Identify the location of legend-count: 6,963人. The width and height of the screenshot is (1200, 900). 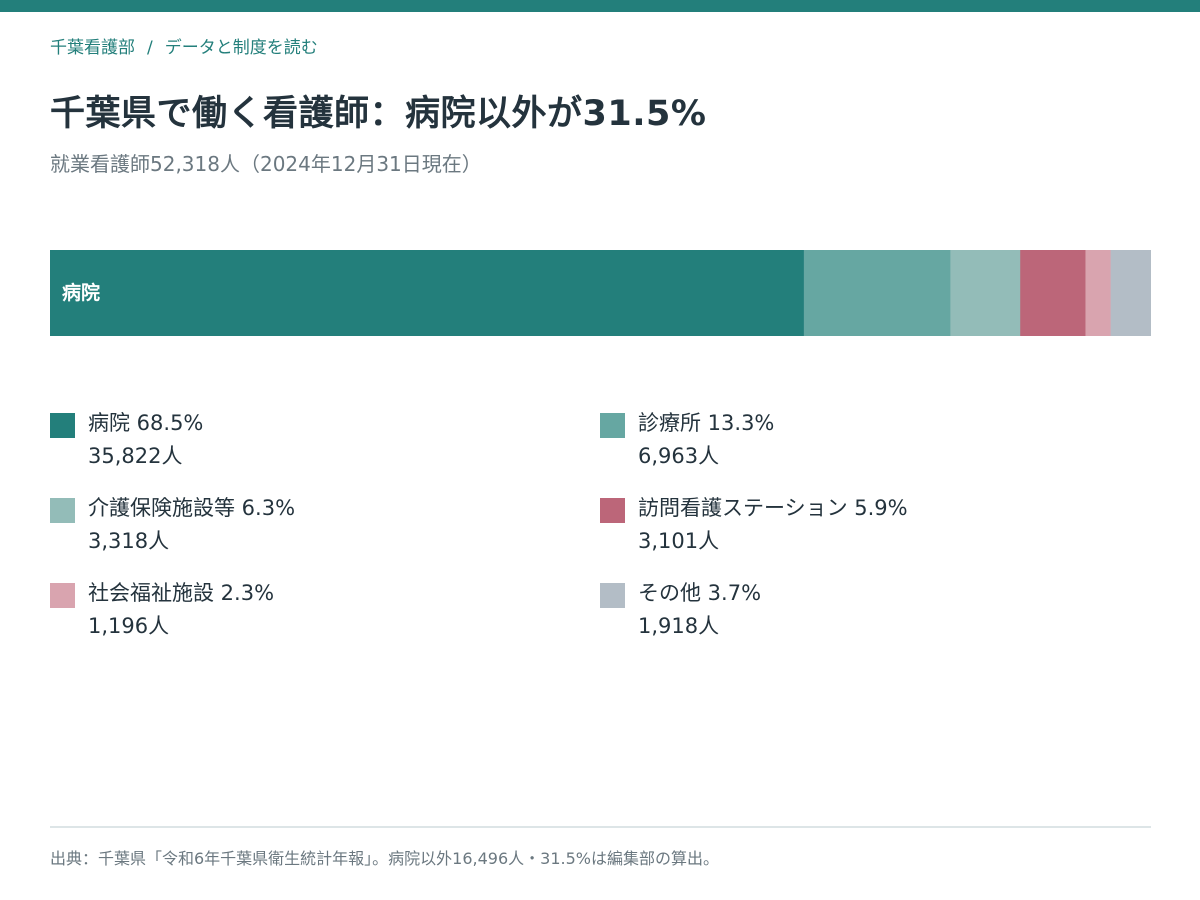
(679, 456).